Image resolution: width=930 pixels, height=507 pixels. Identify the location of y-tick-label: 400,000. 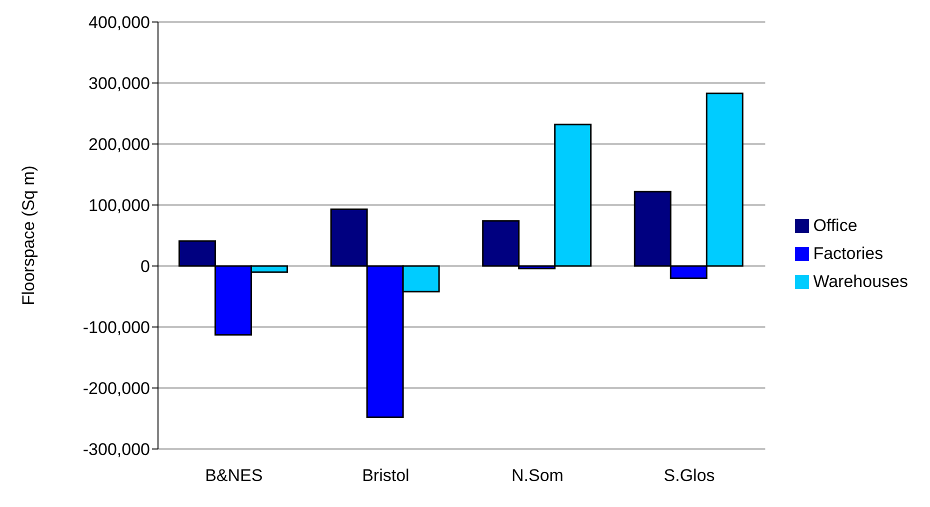
(119, 22).